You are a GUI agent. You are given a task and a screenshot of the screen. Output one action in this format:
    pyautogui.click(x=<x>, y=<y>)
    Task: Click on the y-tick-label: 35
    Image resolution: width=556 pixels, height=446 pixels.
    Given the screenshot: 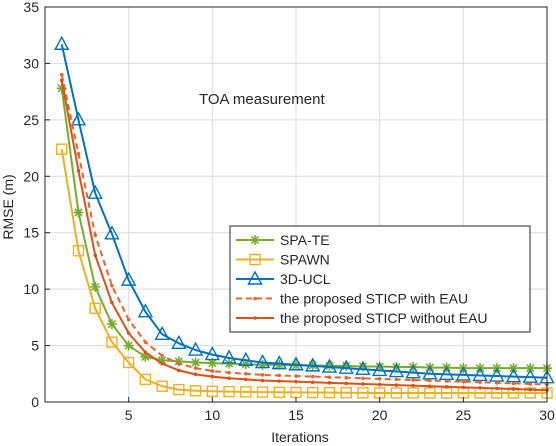 What is the action you would take?
    pyautogui.click(x=31, y=7)
    